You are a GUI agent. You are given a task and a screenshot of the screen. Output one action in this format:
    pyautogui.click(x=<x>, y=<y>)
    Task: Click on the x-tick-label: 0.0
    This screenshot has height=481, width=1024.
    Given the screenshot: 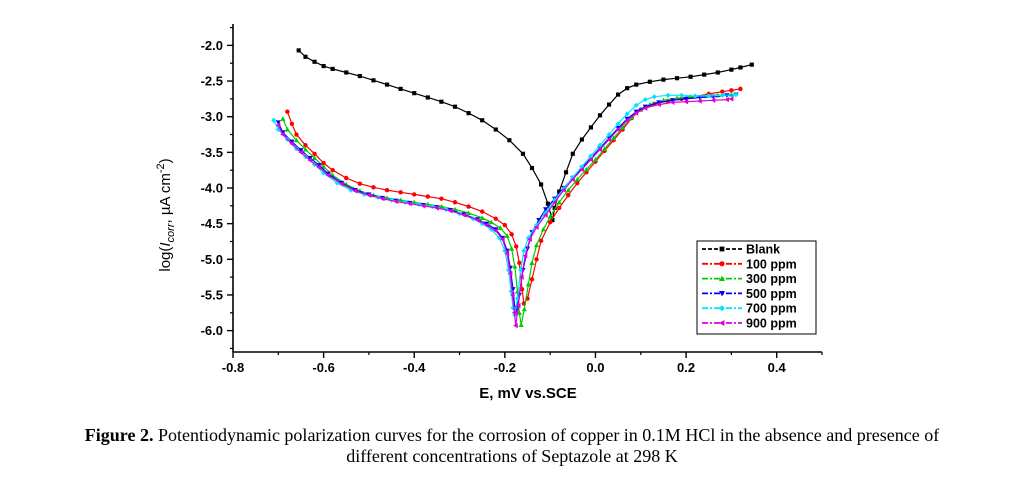 What is the action you would take?
    pyautogui.click(x=595, y=367)
    